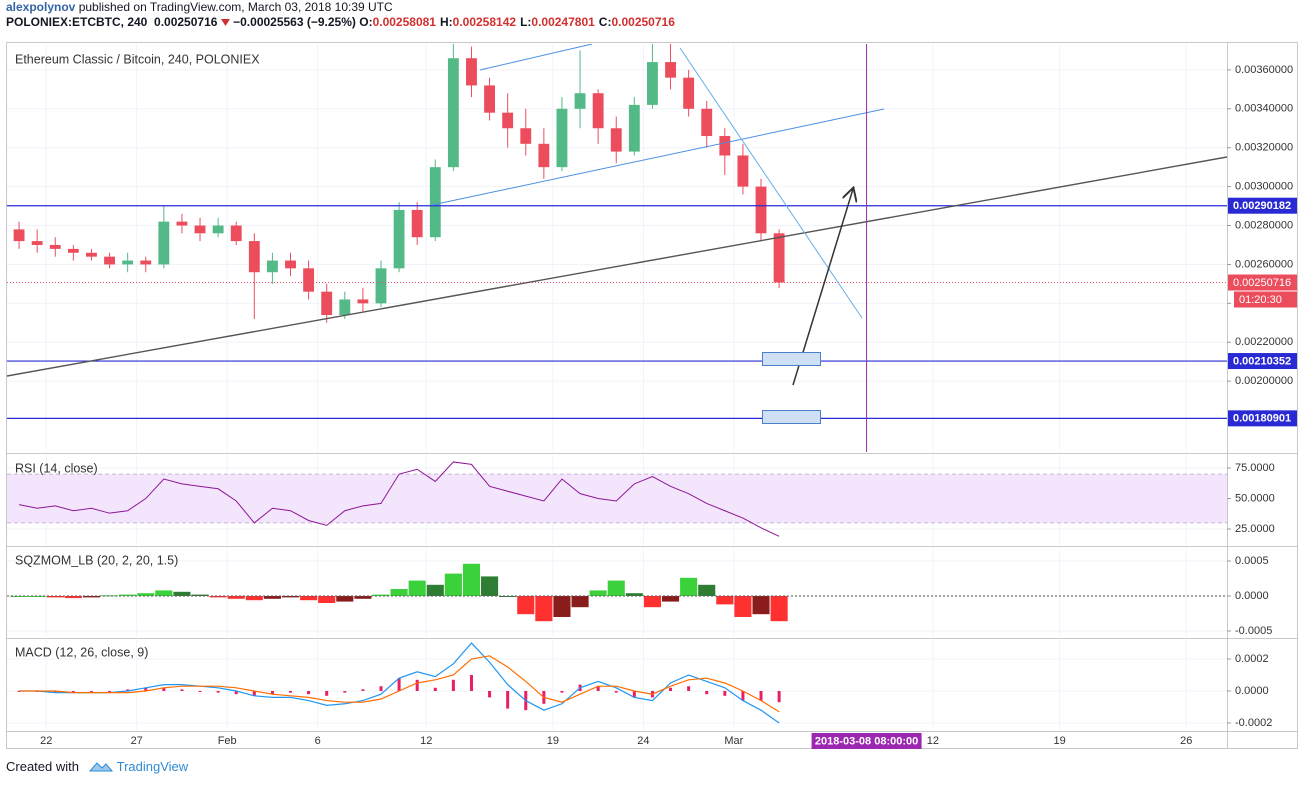  What do you see at coordinates (137, 741) in the screenshot?
I see `x-tick-label: 27` at bounding box center [137, 741].